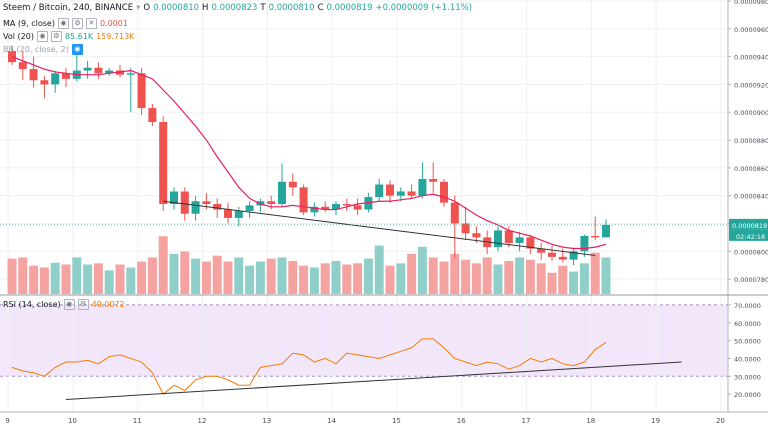 The height and width of the screenshot is (426, 768). What do you see at coordinates (266, 421) in the screenshot?
I see `time-tick-label: 13` at bounding box center [266, 421].